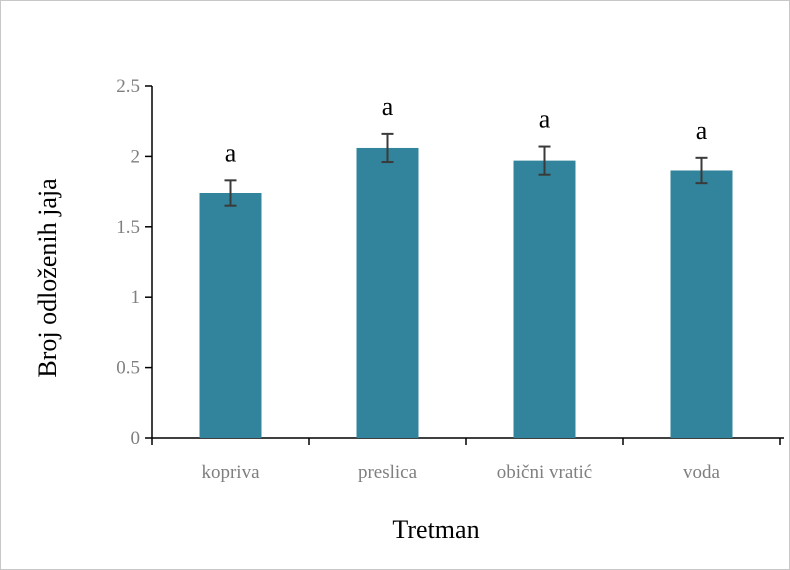 The height and width of the screenshot is (570, 790). I want to click on y-axis-title: Broj odloženih jaja, so click(47, 278).